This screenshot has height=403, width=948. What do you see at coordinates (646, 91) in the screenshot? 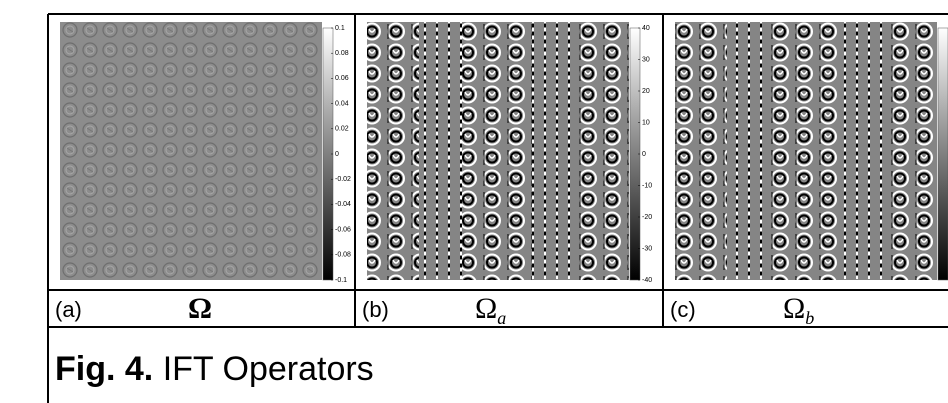
I see `colorbar-tick-label: 20` at bounding box center [646, 91].